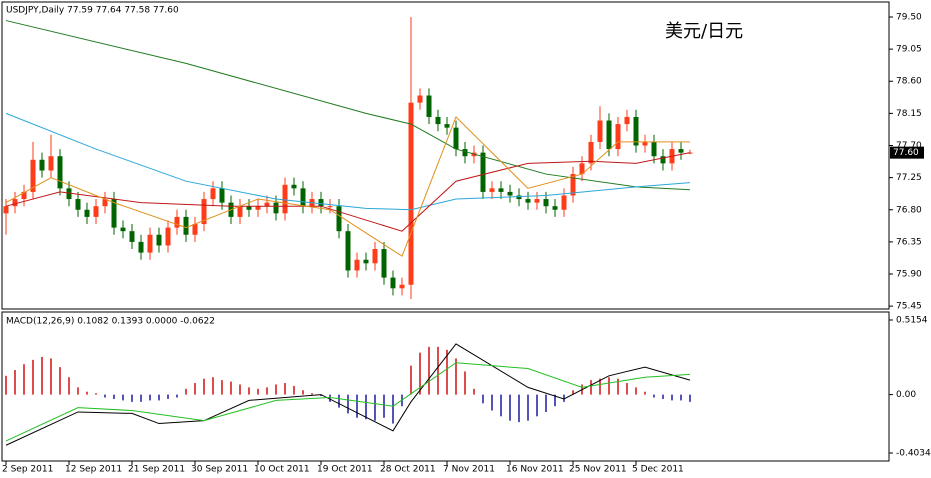 The height and width of the screenshot is (478, 931). I want to click on x-tick-label: 16 Nov 2011, so click(535, 470).